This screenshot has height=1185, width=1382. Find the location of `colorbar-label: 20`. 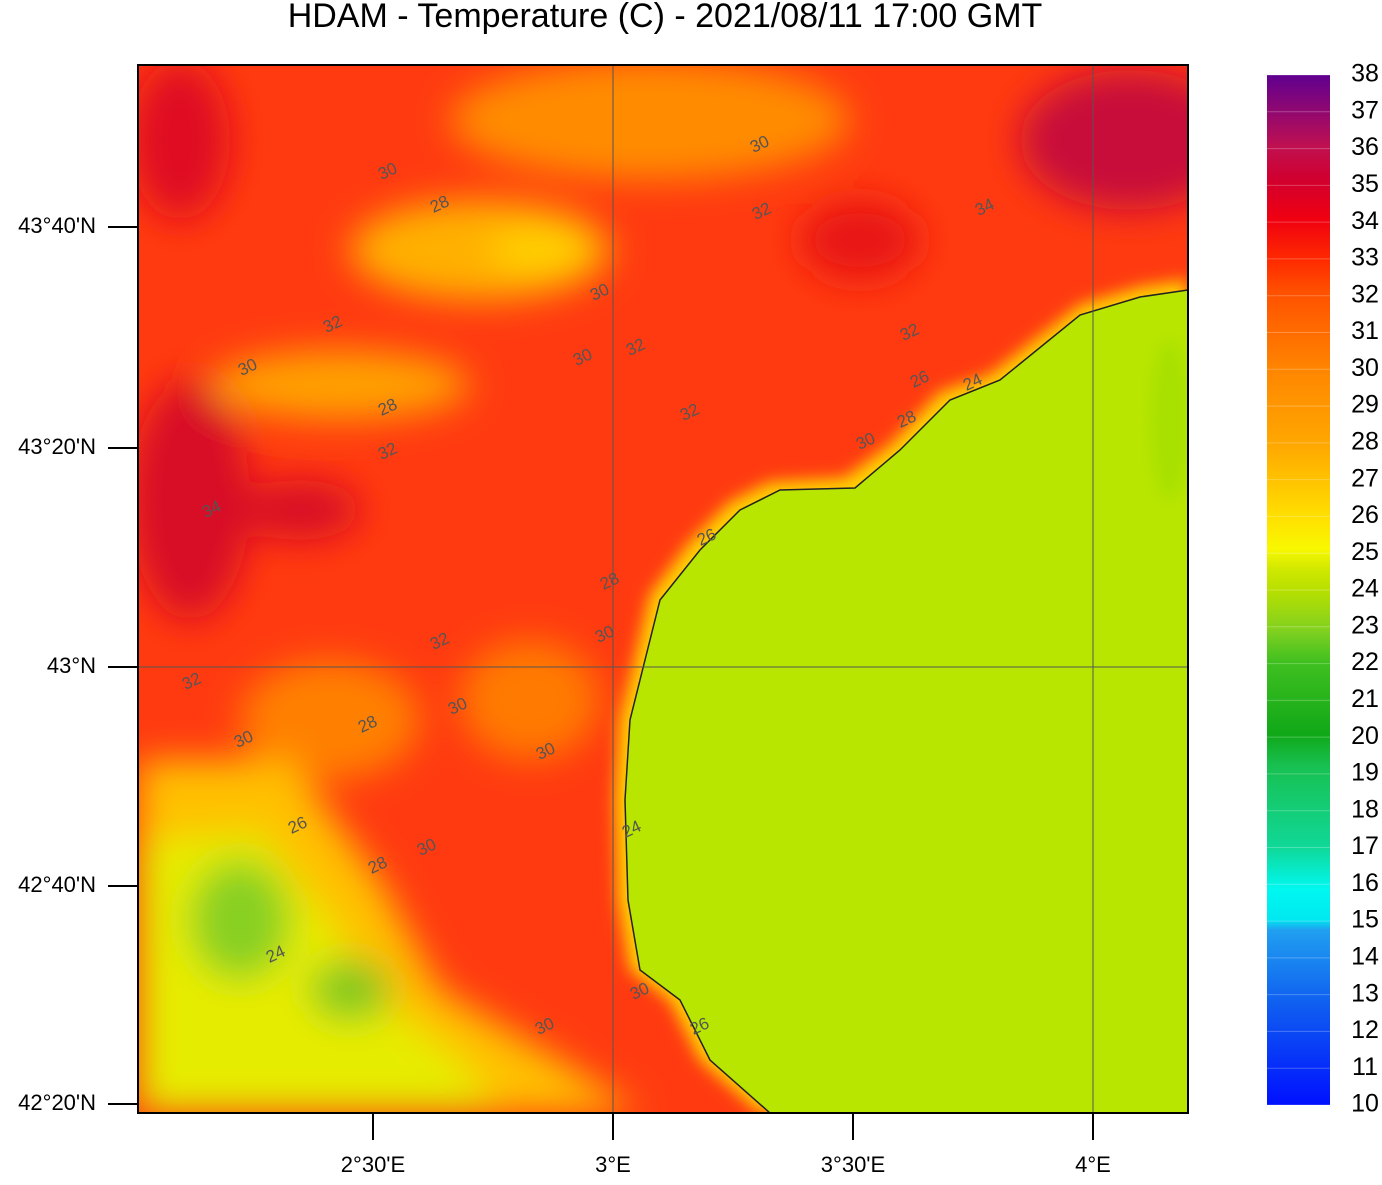

colorbar-label: 20 is located at coordinates (1365, 736).